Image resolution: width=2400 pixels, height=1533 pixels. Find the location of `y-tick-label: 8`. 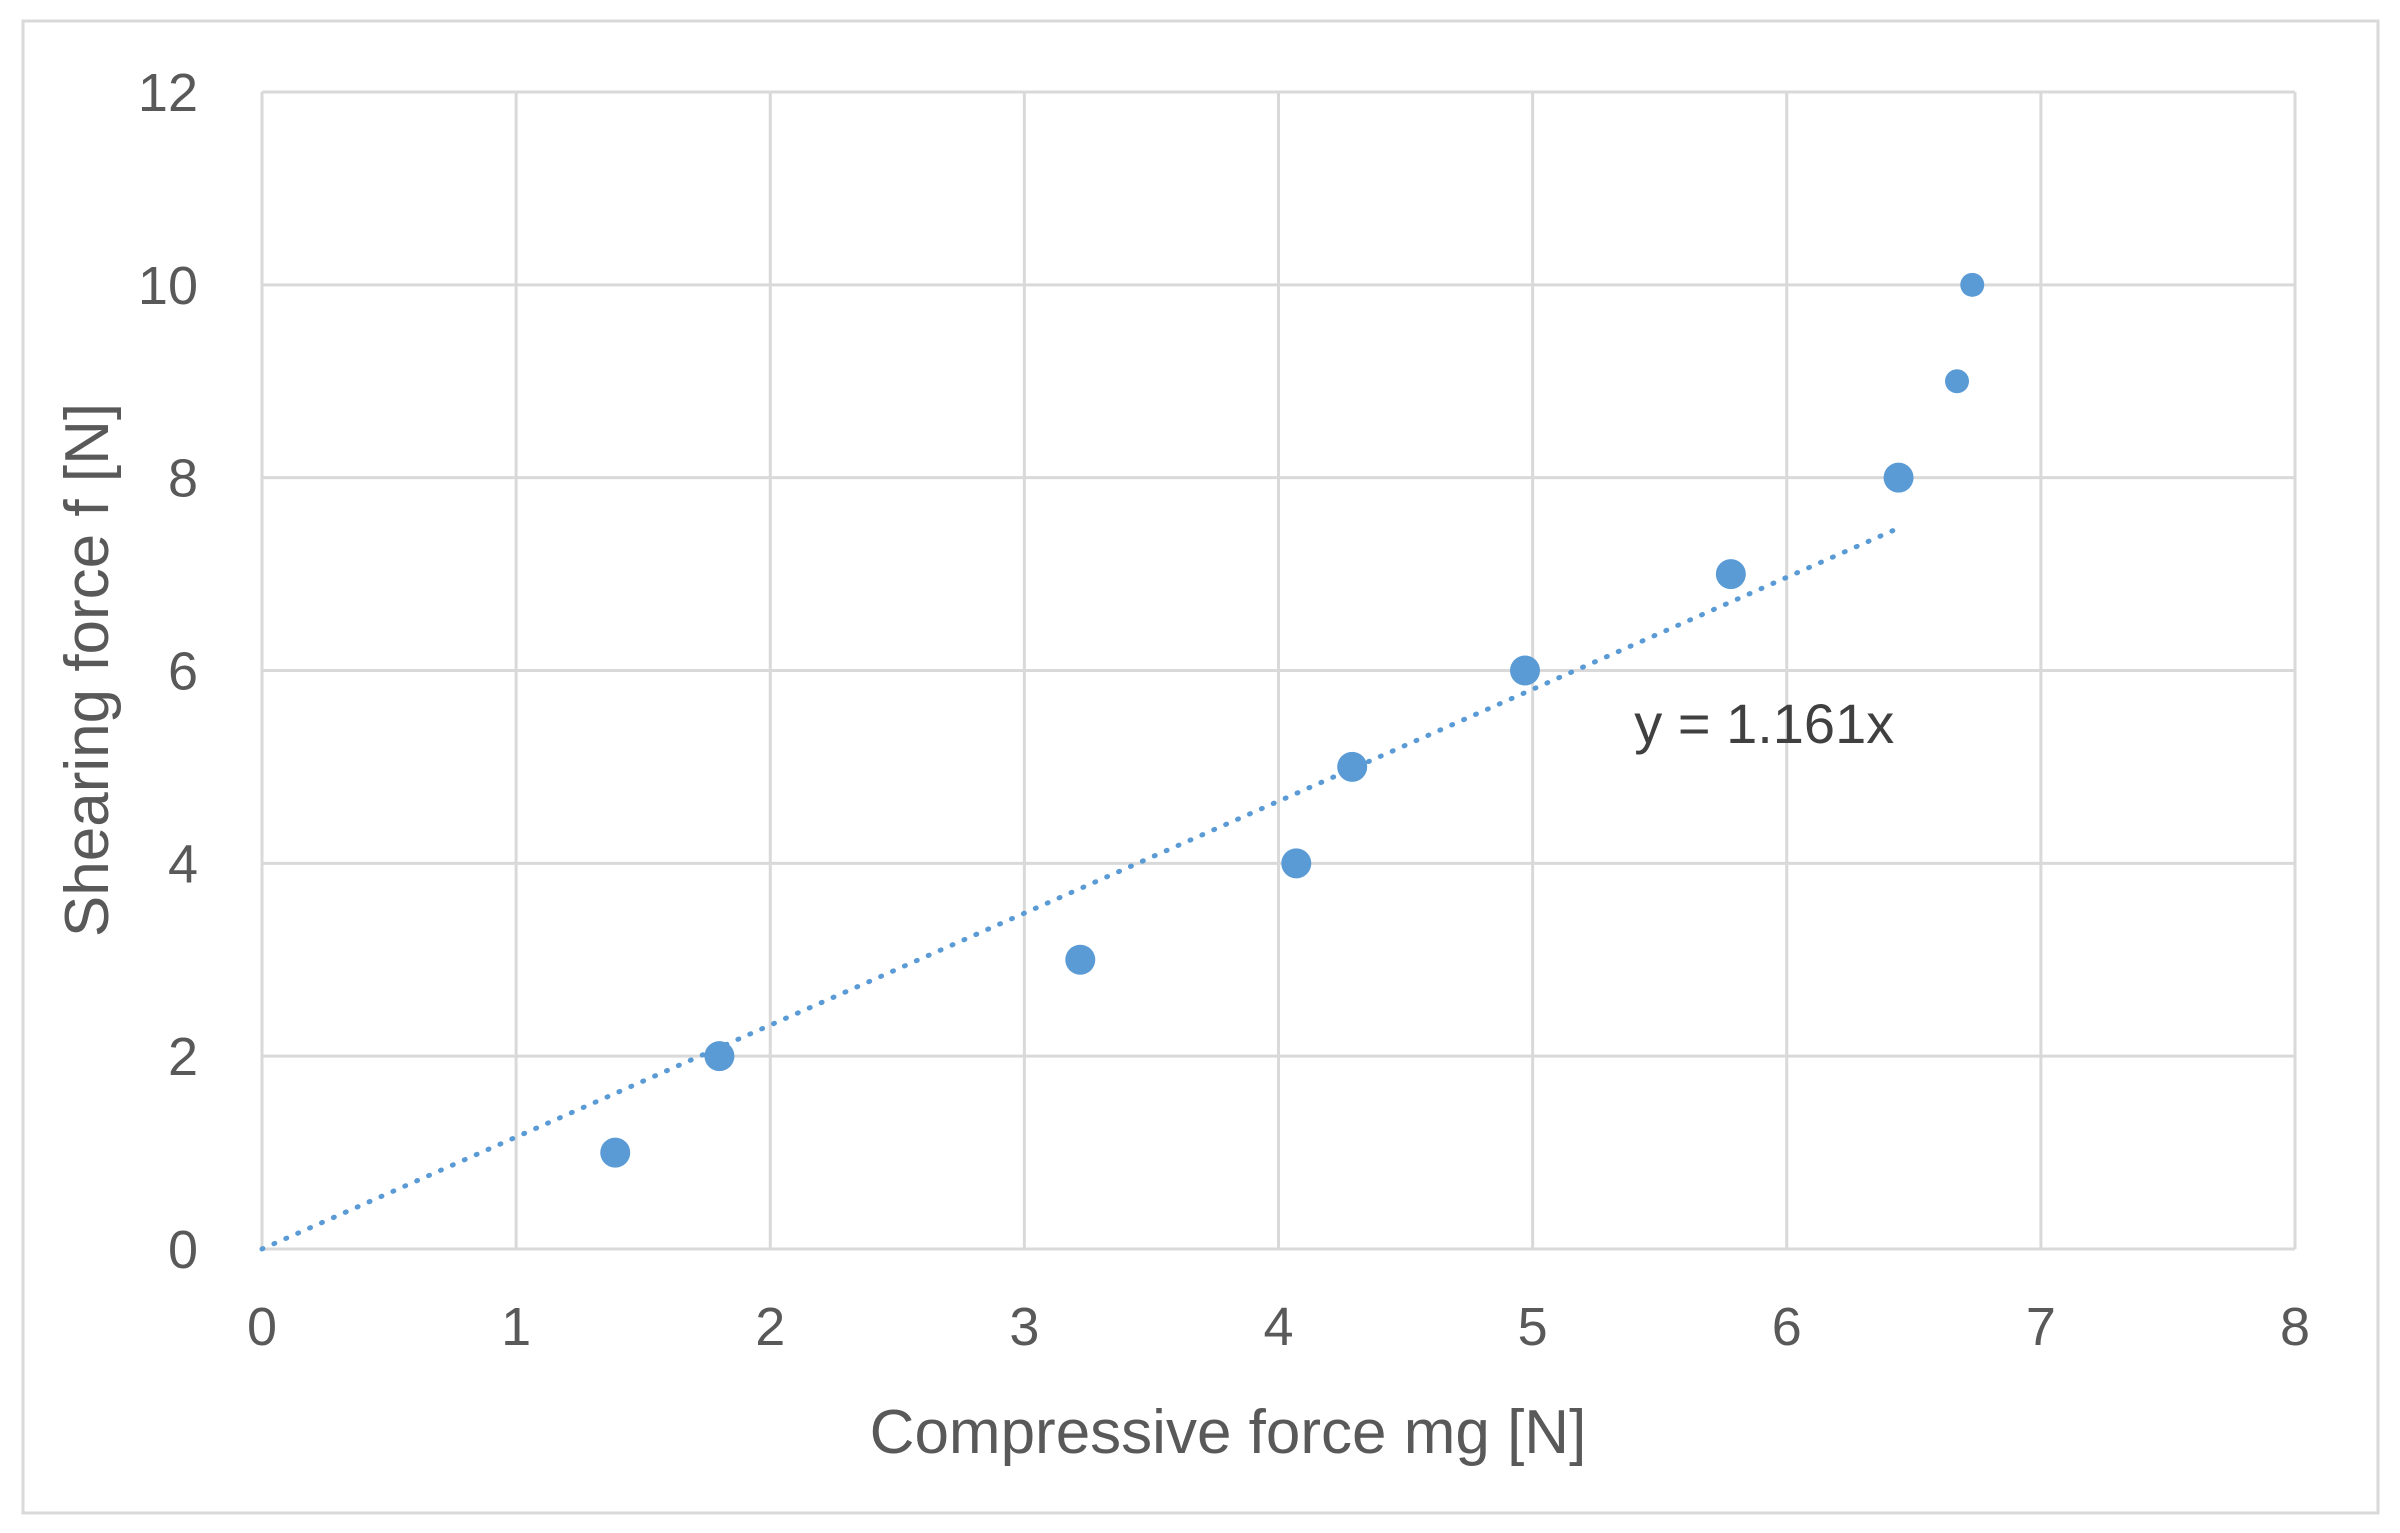

y-tick-label: 8 is located at coordinates (183, 479).